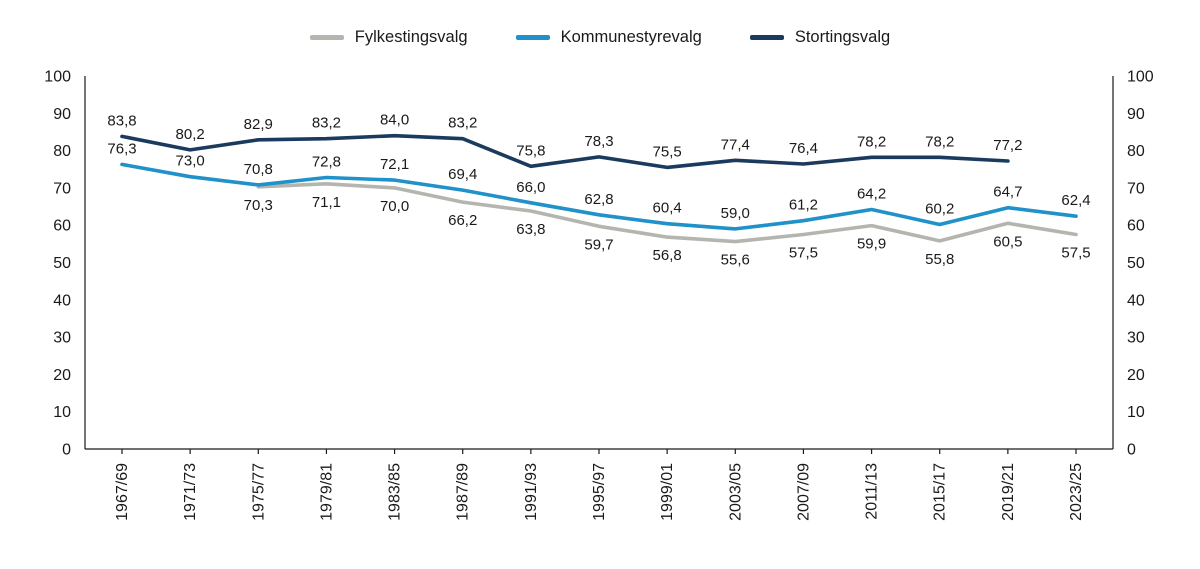 Image resolution: width=1200 pixels, height=569 pixels. Describe the element at coordinates (565, 151) in the screenshot. I see `series-line-stortingsvalg` at that location.